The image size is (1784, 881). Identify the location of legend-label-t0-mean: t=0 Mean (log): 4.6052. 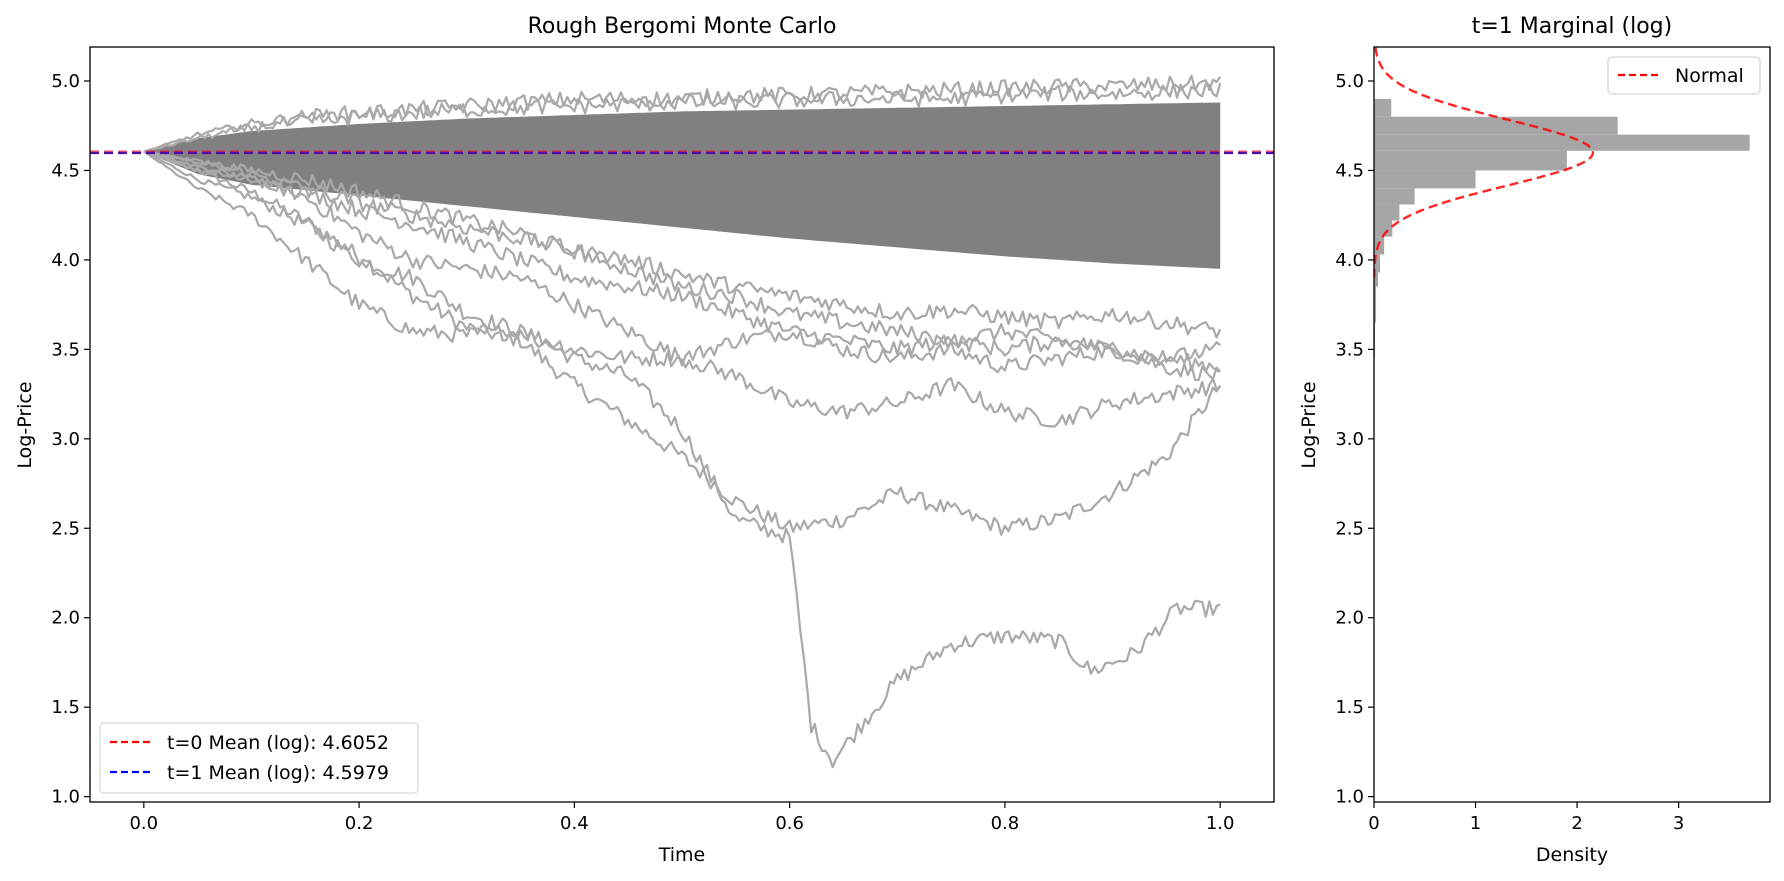
(278, 743).